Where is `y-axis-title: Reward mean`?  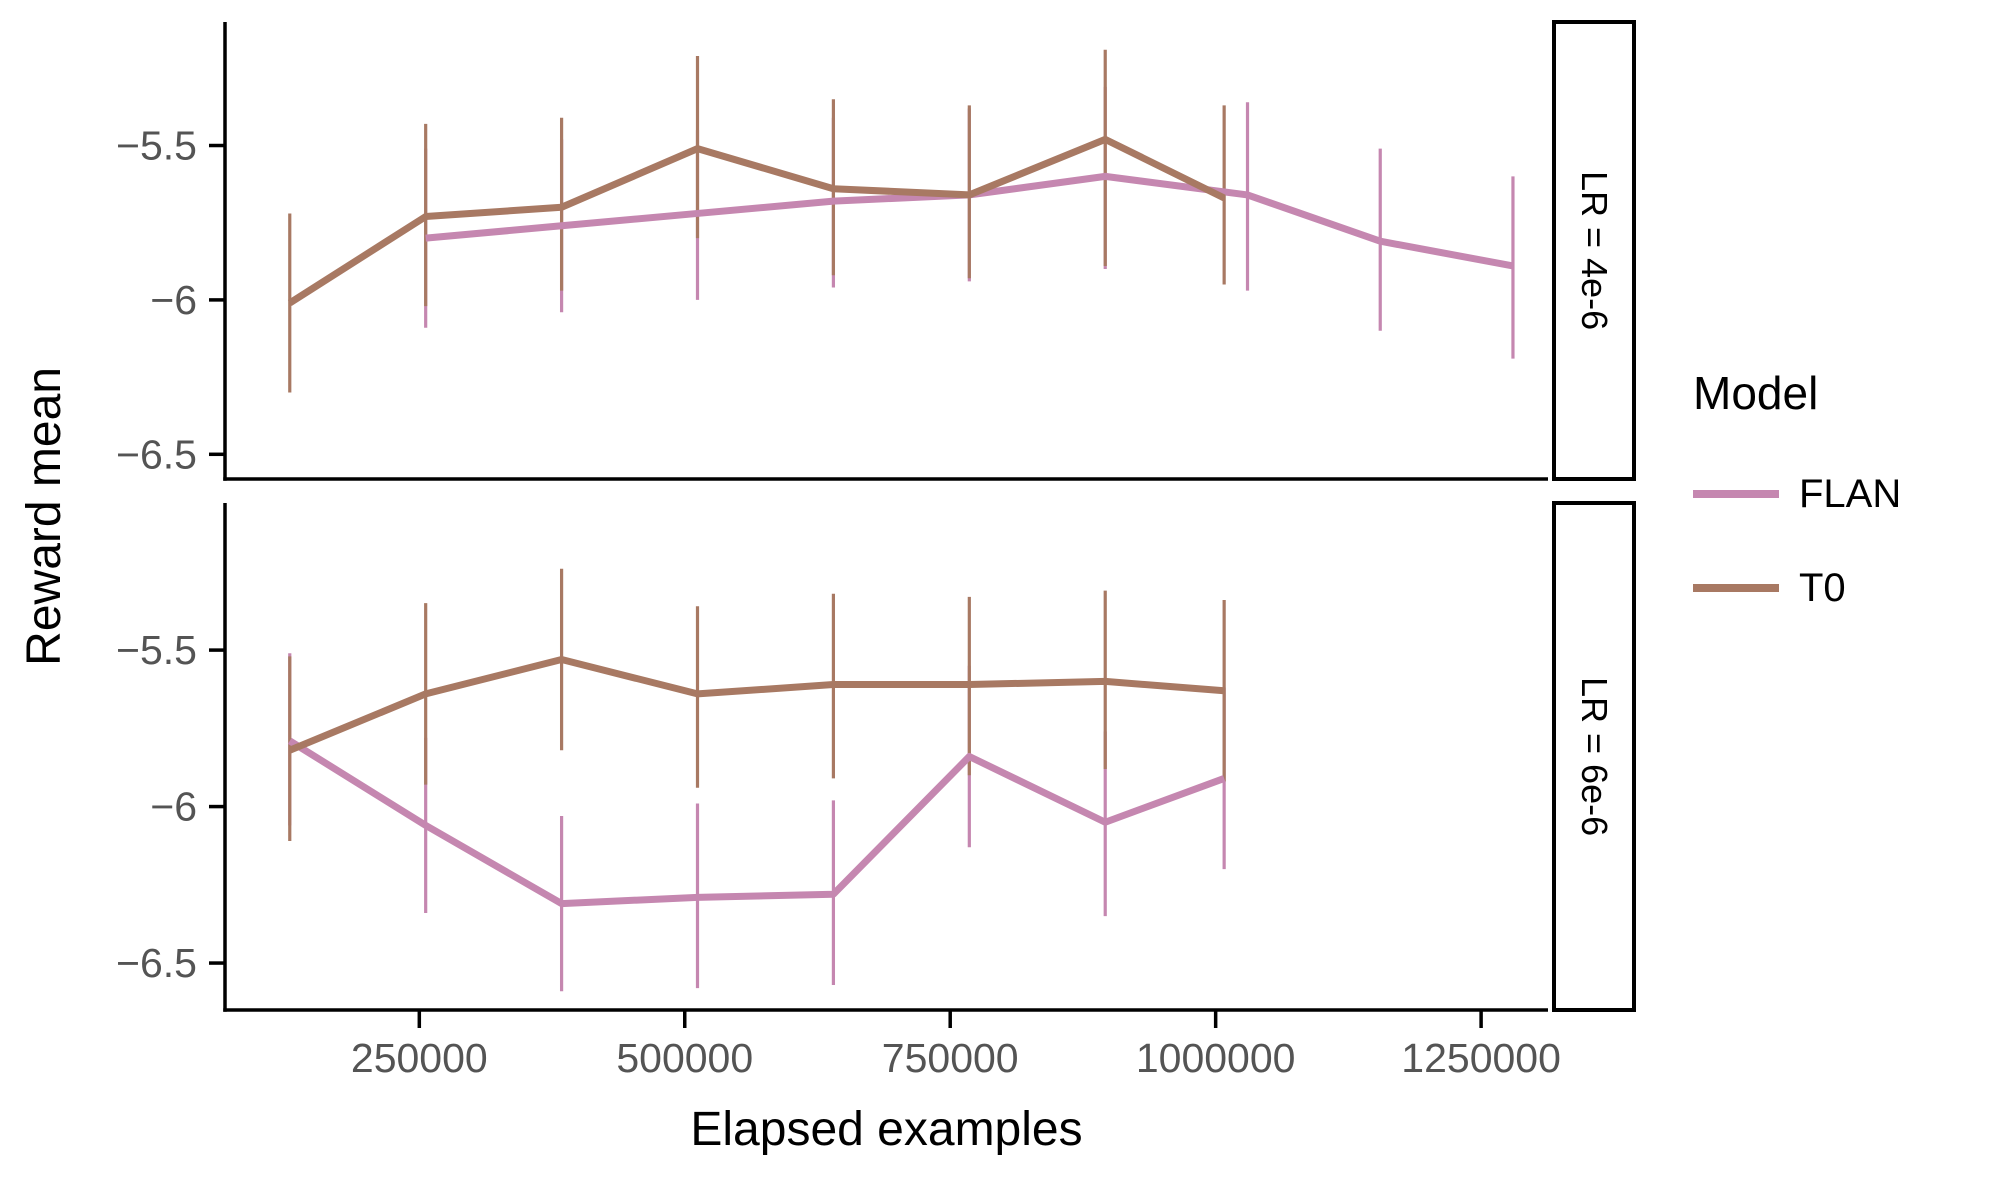
y-axis-title: Reward mean is located at coordinates (44, 516).